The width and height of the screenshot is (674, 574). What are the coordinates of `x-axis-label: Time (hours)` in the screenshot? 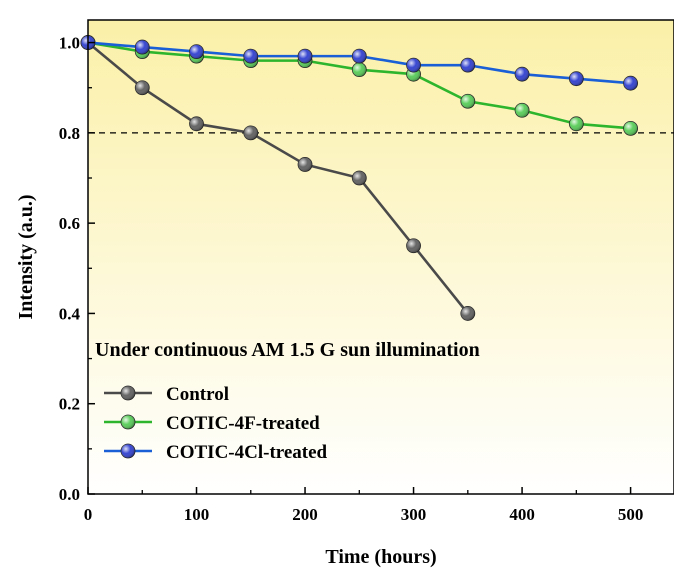 It's located at (380, 557).